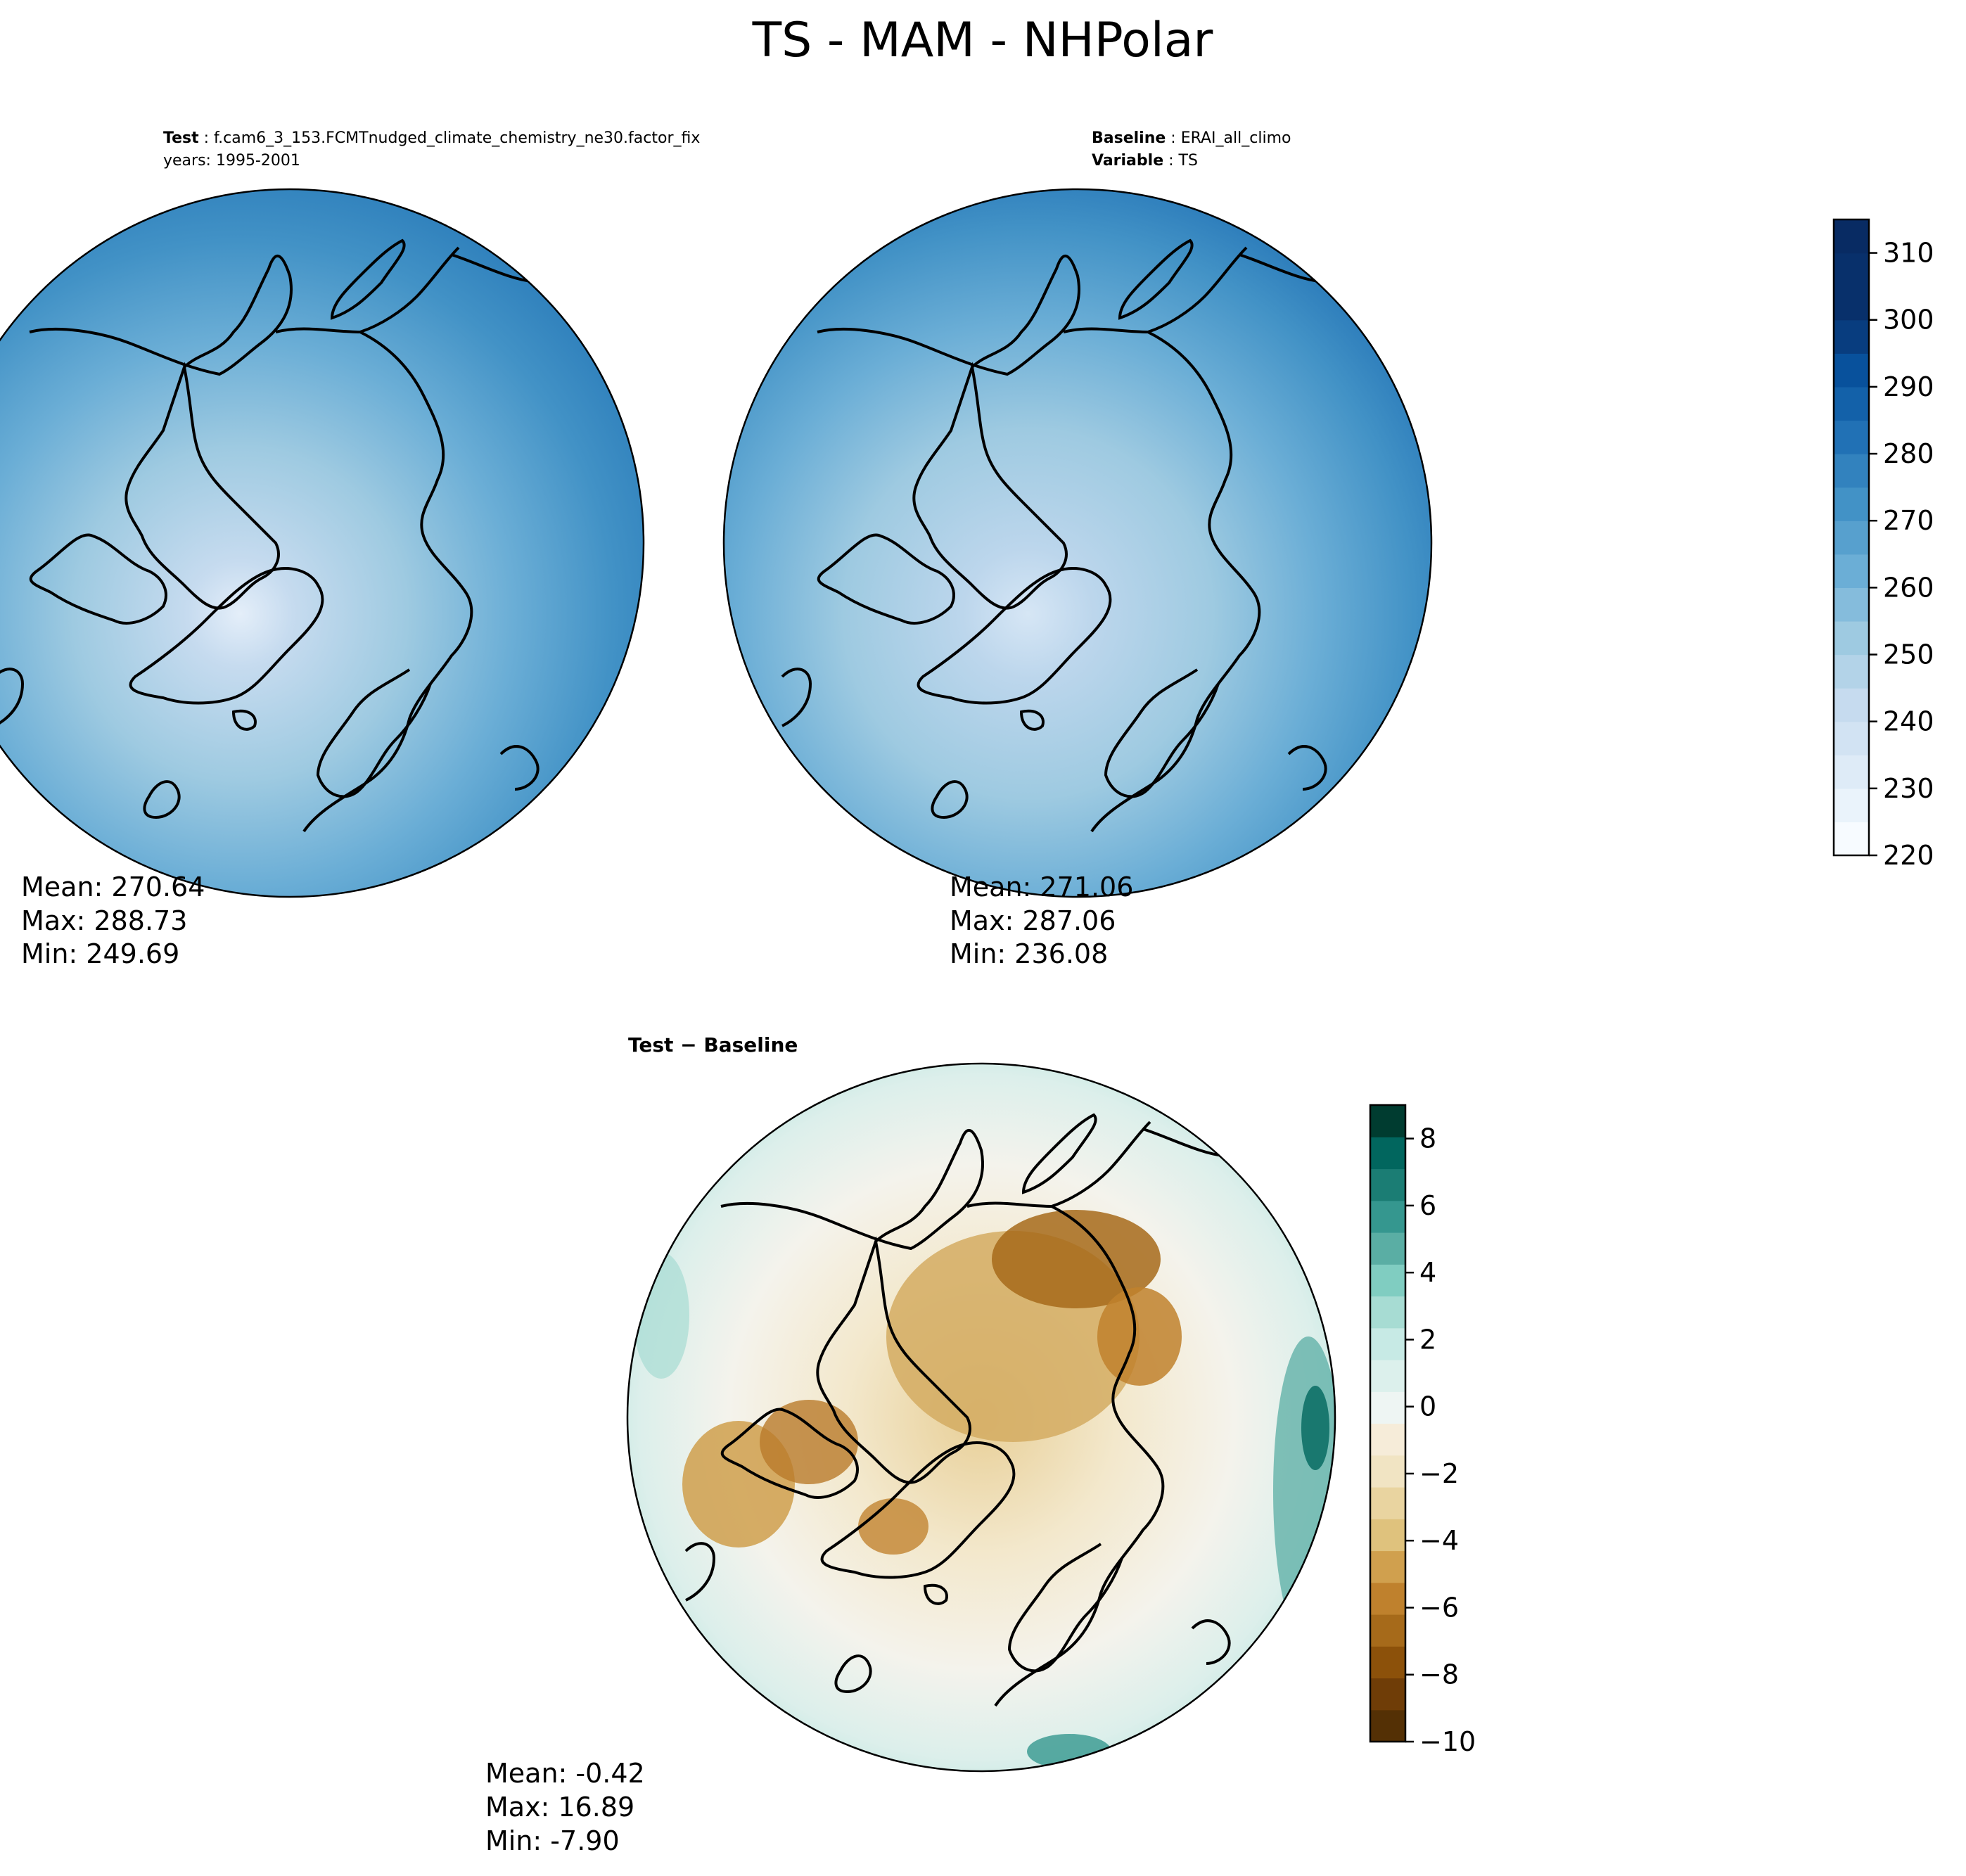 Image resolution: width=1966 pixels, height=1876 pixels. I want to click on test-map-border, so click(322, 543).